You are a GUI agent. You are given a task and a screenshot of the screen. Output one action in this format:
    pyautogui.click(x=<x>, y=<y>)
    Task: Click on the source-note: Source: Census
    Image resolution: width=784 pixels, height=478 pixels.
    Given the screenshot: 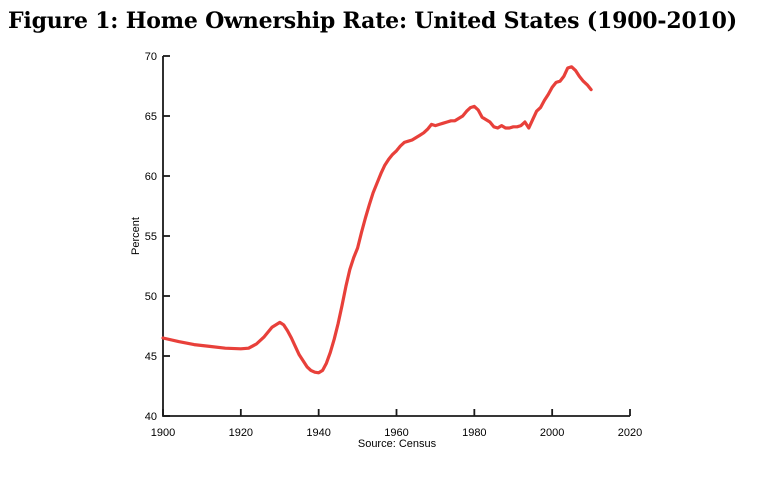 What is the action you would take?
    pyautogui.click(x=397, y=444)
    